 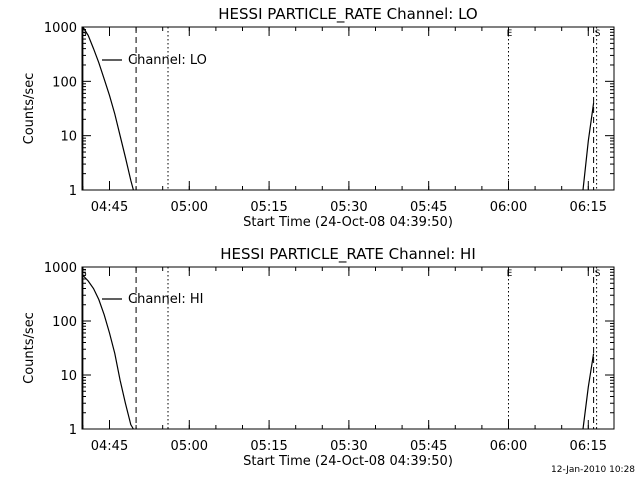 What do you see at coordinates (348, 254) in the screenshot?
I see `chart-title: HESSI PARTICLE_RATE Channel: HI` at bounding box center [348, 254].